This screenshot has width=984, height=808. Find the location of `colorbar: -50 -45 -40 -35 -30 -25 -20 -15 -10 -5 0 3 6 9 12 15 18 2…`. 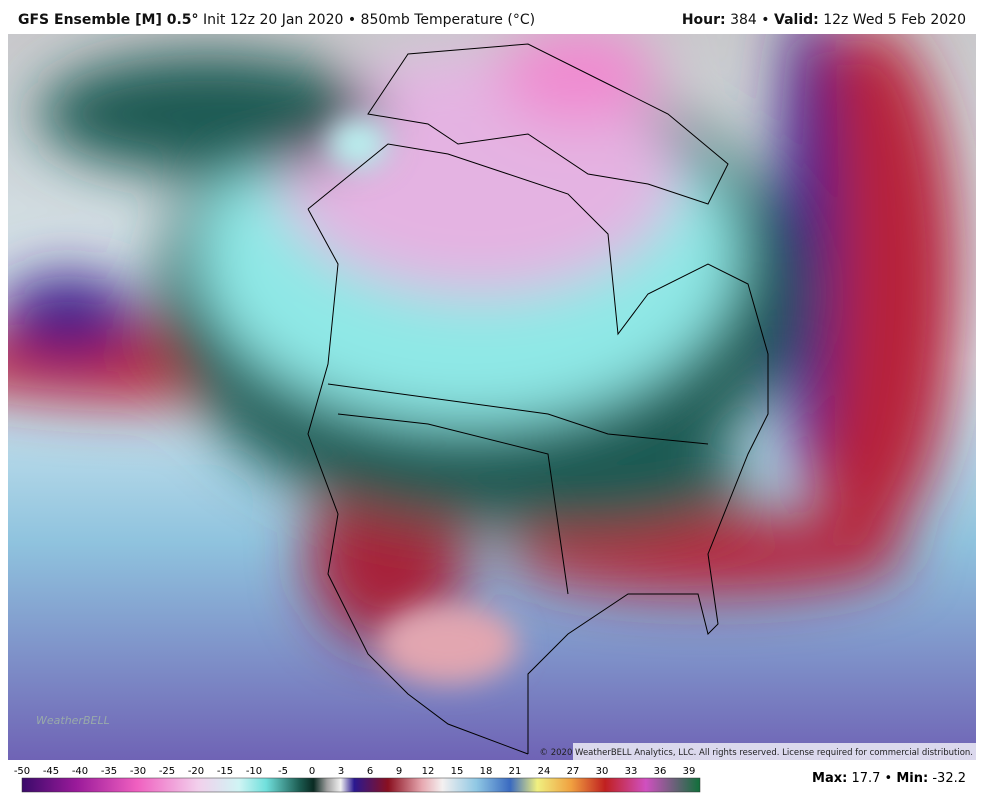

colorbar: -50 -45 -40 -35 -30 -25 -20 -15 -10 -5 0 3 6 9 12 15 18 2… is located at coordinates (357, 779).